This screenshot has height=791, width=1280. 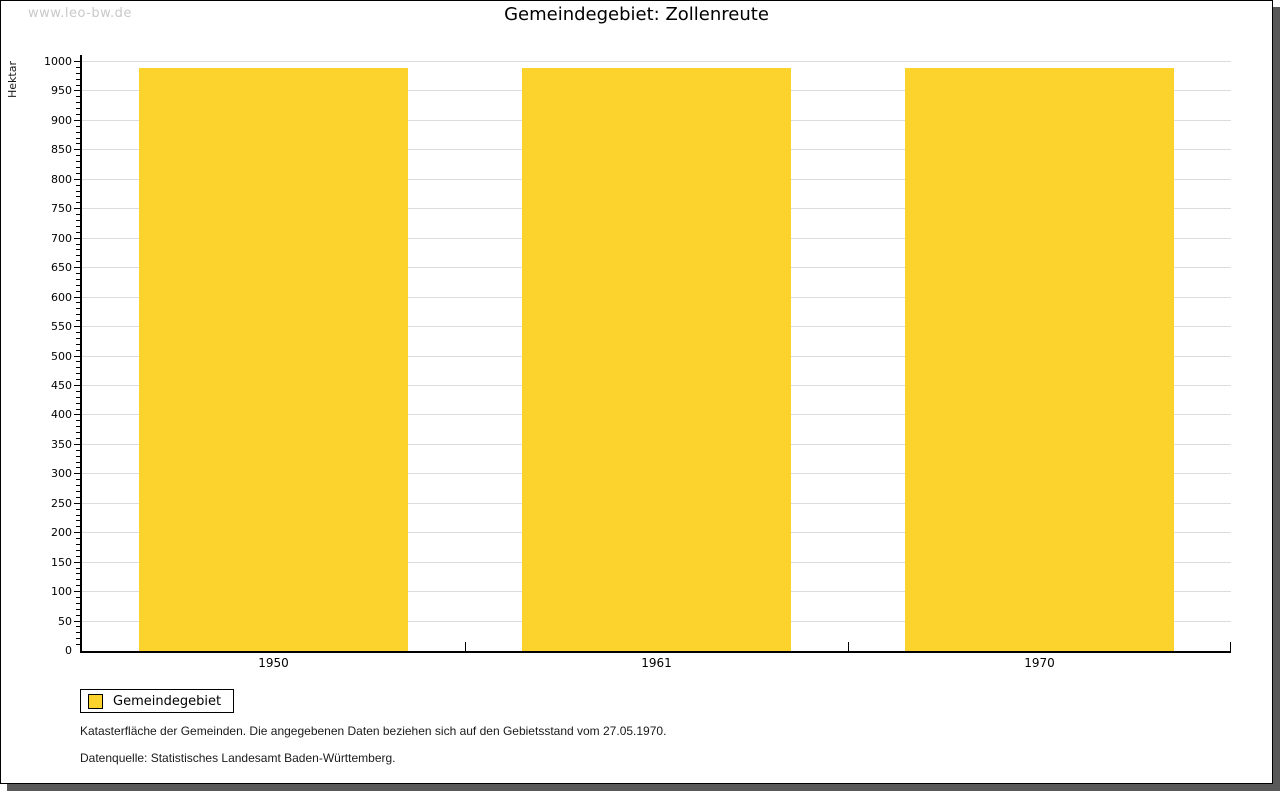 I want to click on y-tick-label: 500, so click(x=61, y=356).